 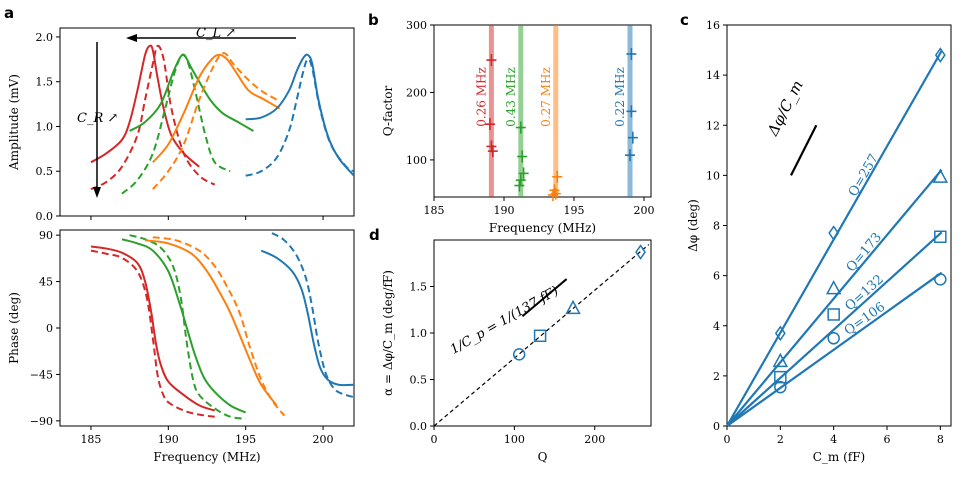 I want to click on y-tick: 1.0, so click(x=422, y=333).